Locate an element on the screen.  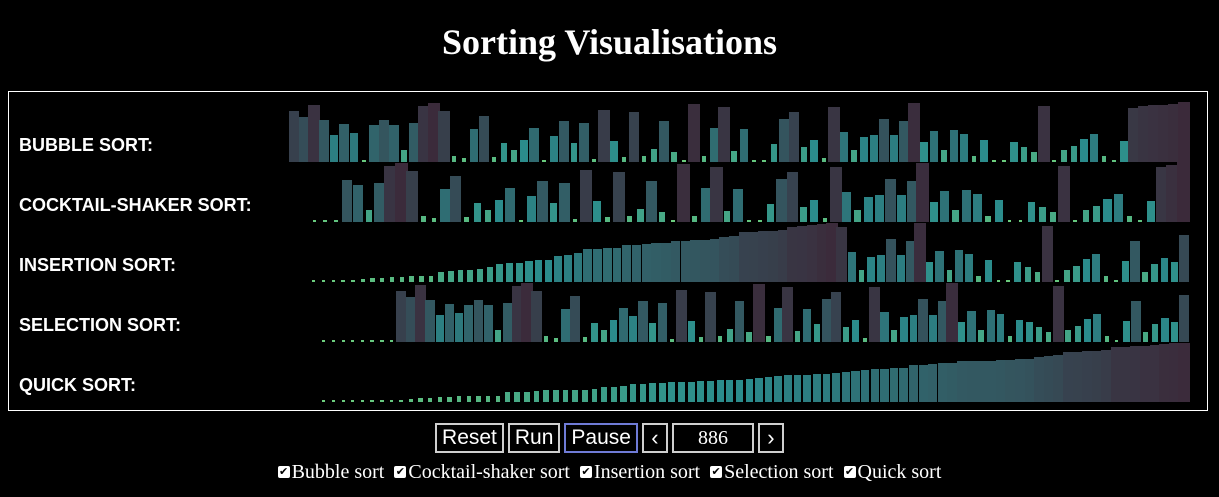
checkbox-insertion-sort: ✔ is located at coordinates (585, 471).